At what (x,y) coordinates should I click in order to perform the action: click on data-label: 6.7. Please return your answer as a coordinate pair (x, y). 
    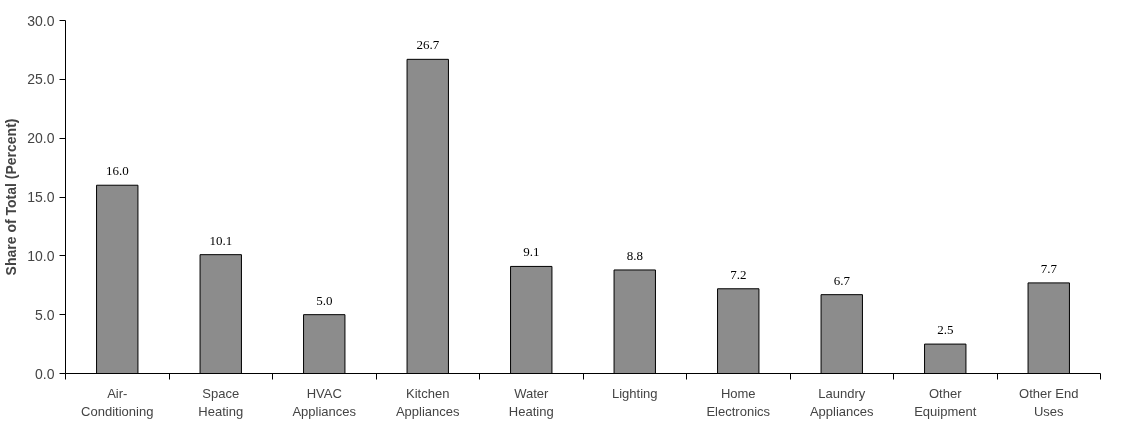
    Looking at the image, I should click on (842, 280).